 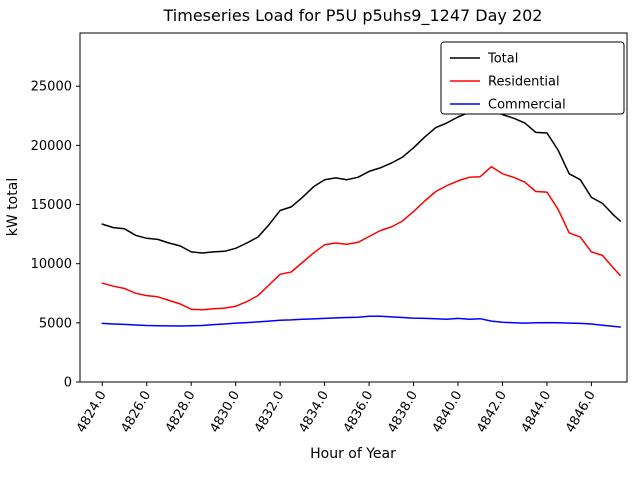 What do you see at coordinates (51, 264) in the screenshot?
I see `y-tick-label: 10000` at bounding box center [51, 264].